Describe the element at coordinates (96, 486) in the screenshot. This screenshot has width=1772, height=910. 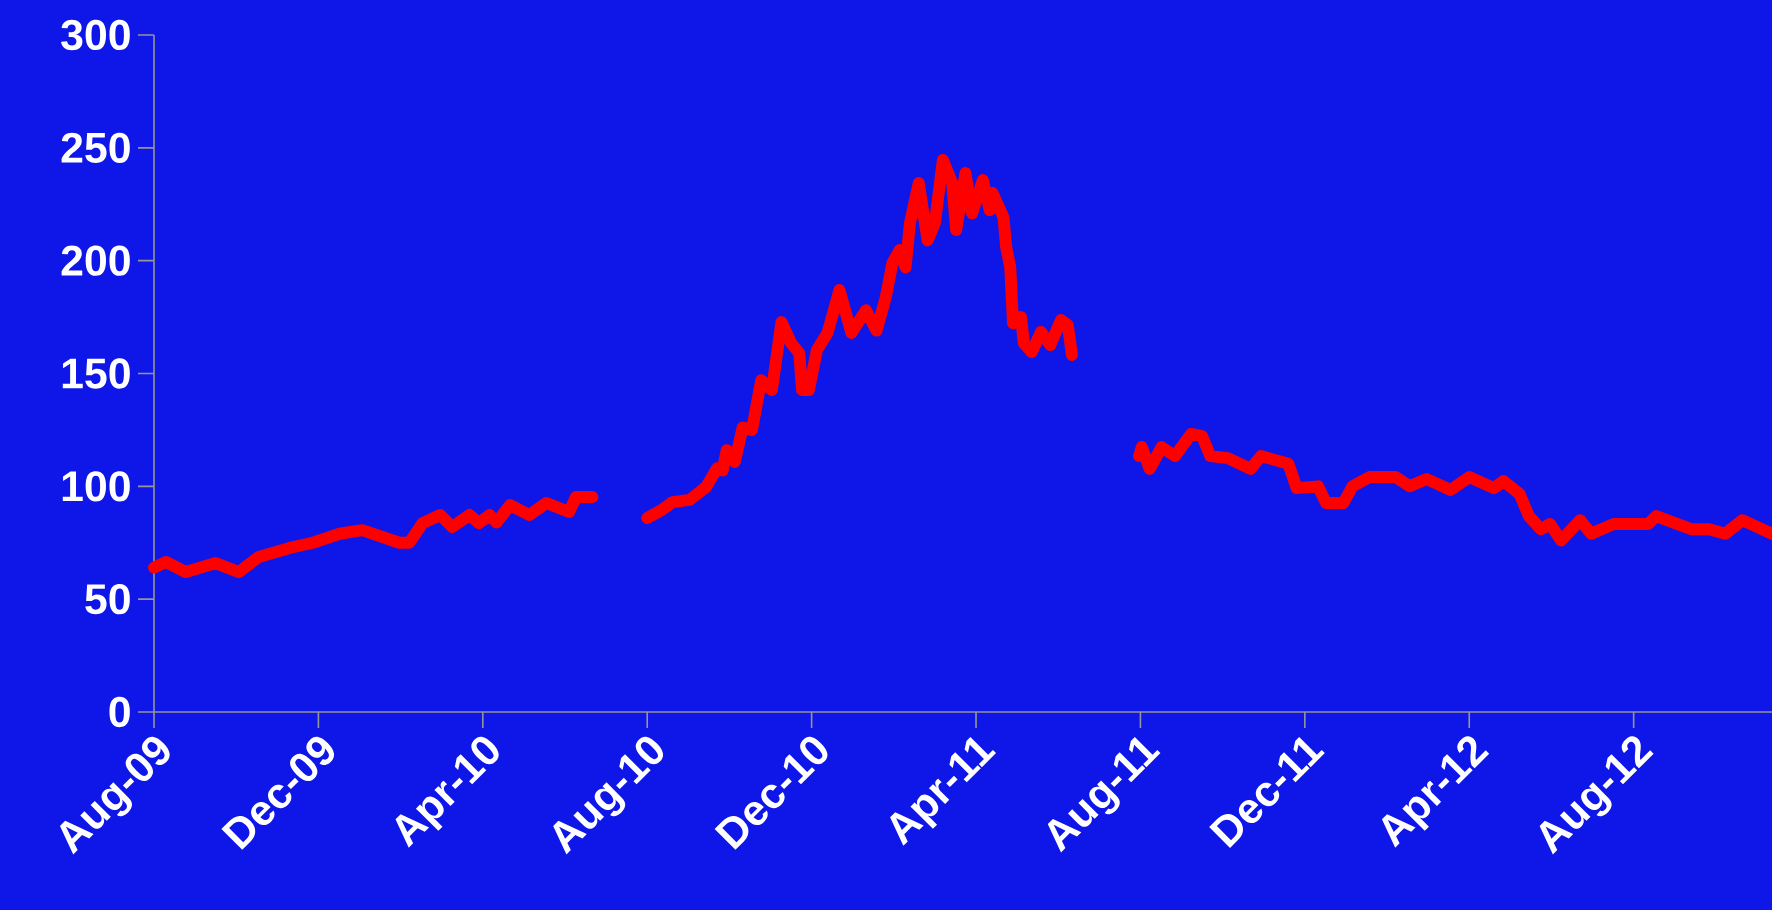
I see `y-tick-label: 100` at that location.